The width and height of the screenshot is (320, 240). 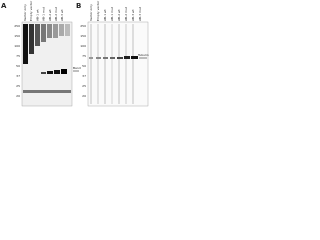 I want to click on arrow-label: Band, so click(x=77, y=68).